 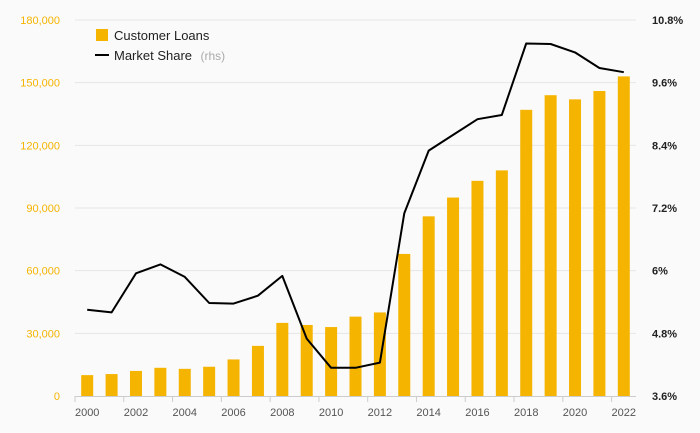 I want to click on x-tick-label: 2010, so click(x=331, y=413).